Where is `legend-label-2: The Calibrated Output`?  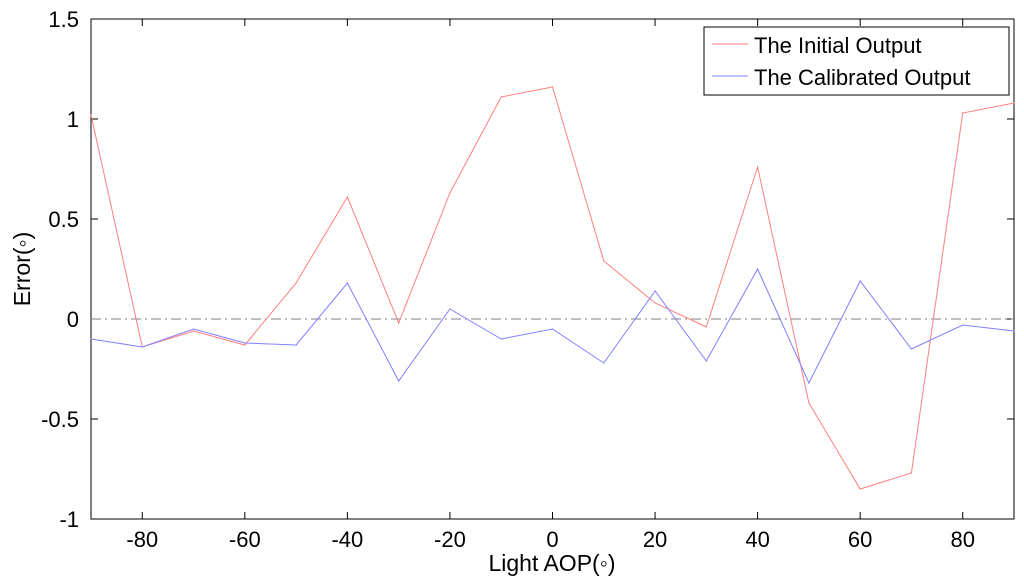 legend-label-2: The Calibrated Output is located at coordinates (862, 77).